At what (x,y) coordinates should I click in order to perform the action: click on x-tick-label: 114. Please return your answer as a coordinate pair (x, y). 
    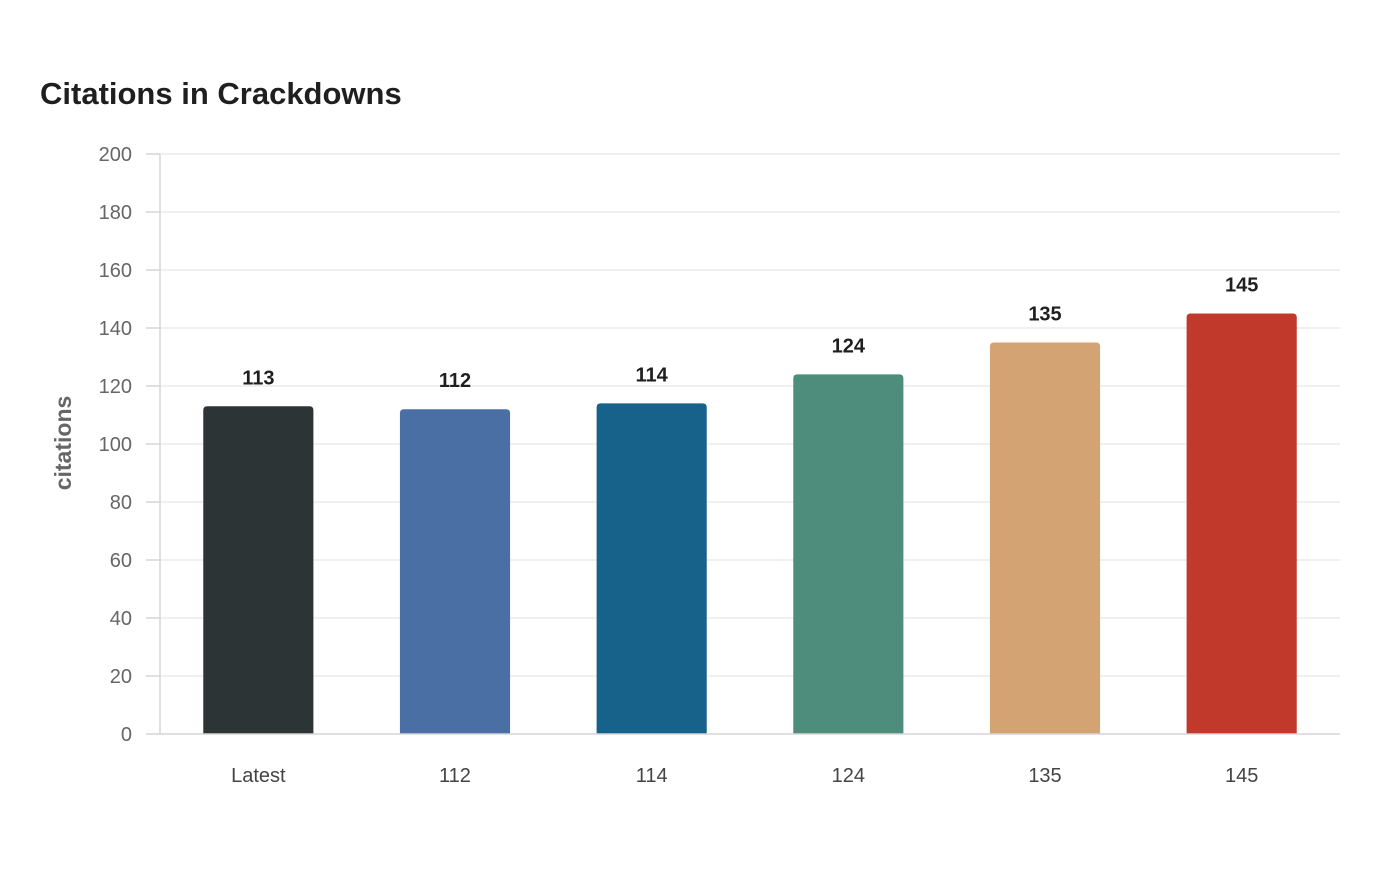
    Looking at the image, I should click on (652, 776).